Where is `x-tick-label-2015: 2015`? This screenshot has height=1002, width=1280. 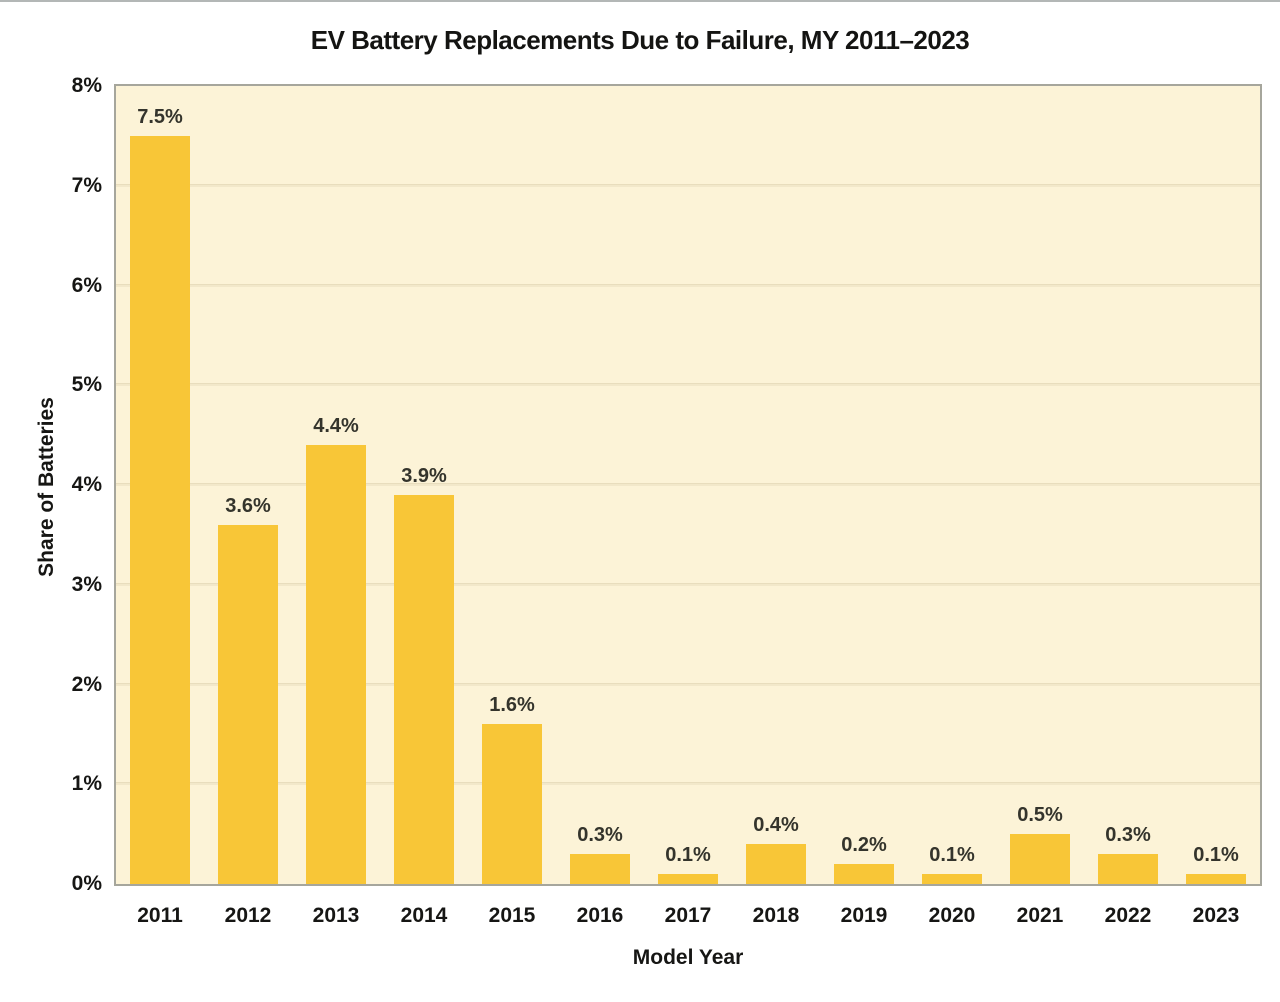 x-tick-label-2015: 2015 is located at coordinates (512, 915).